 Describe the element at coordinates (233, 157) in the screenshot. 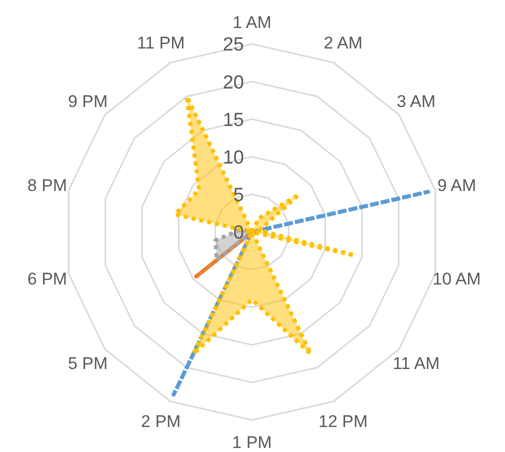

I see `y-tick-label: 10` at that location.